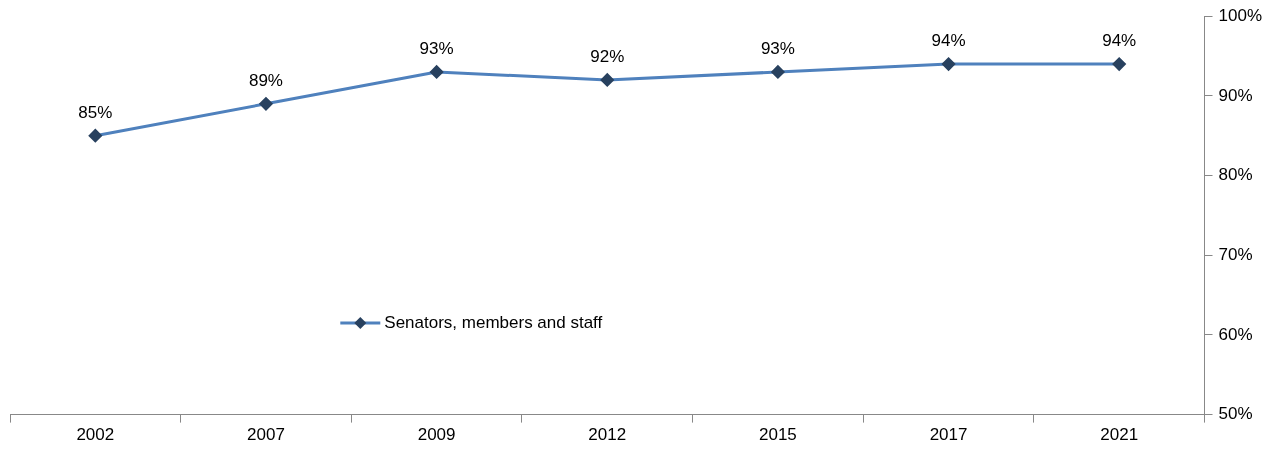 This screenshot has width=1276, height=453. I want to click on x-tick-label: 2012, so click(607, 435).